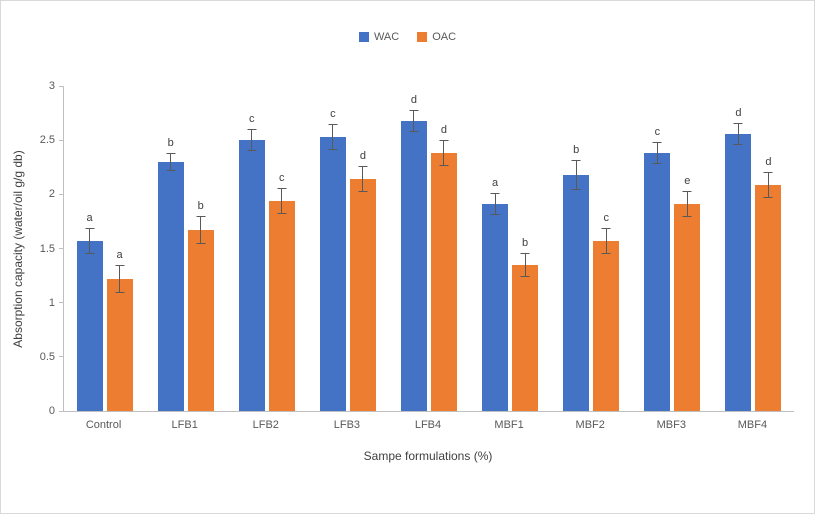  Describe the element at coordinates (687, 307) in the screenshot. I see `bar-oac-mbf3` at that location.